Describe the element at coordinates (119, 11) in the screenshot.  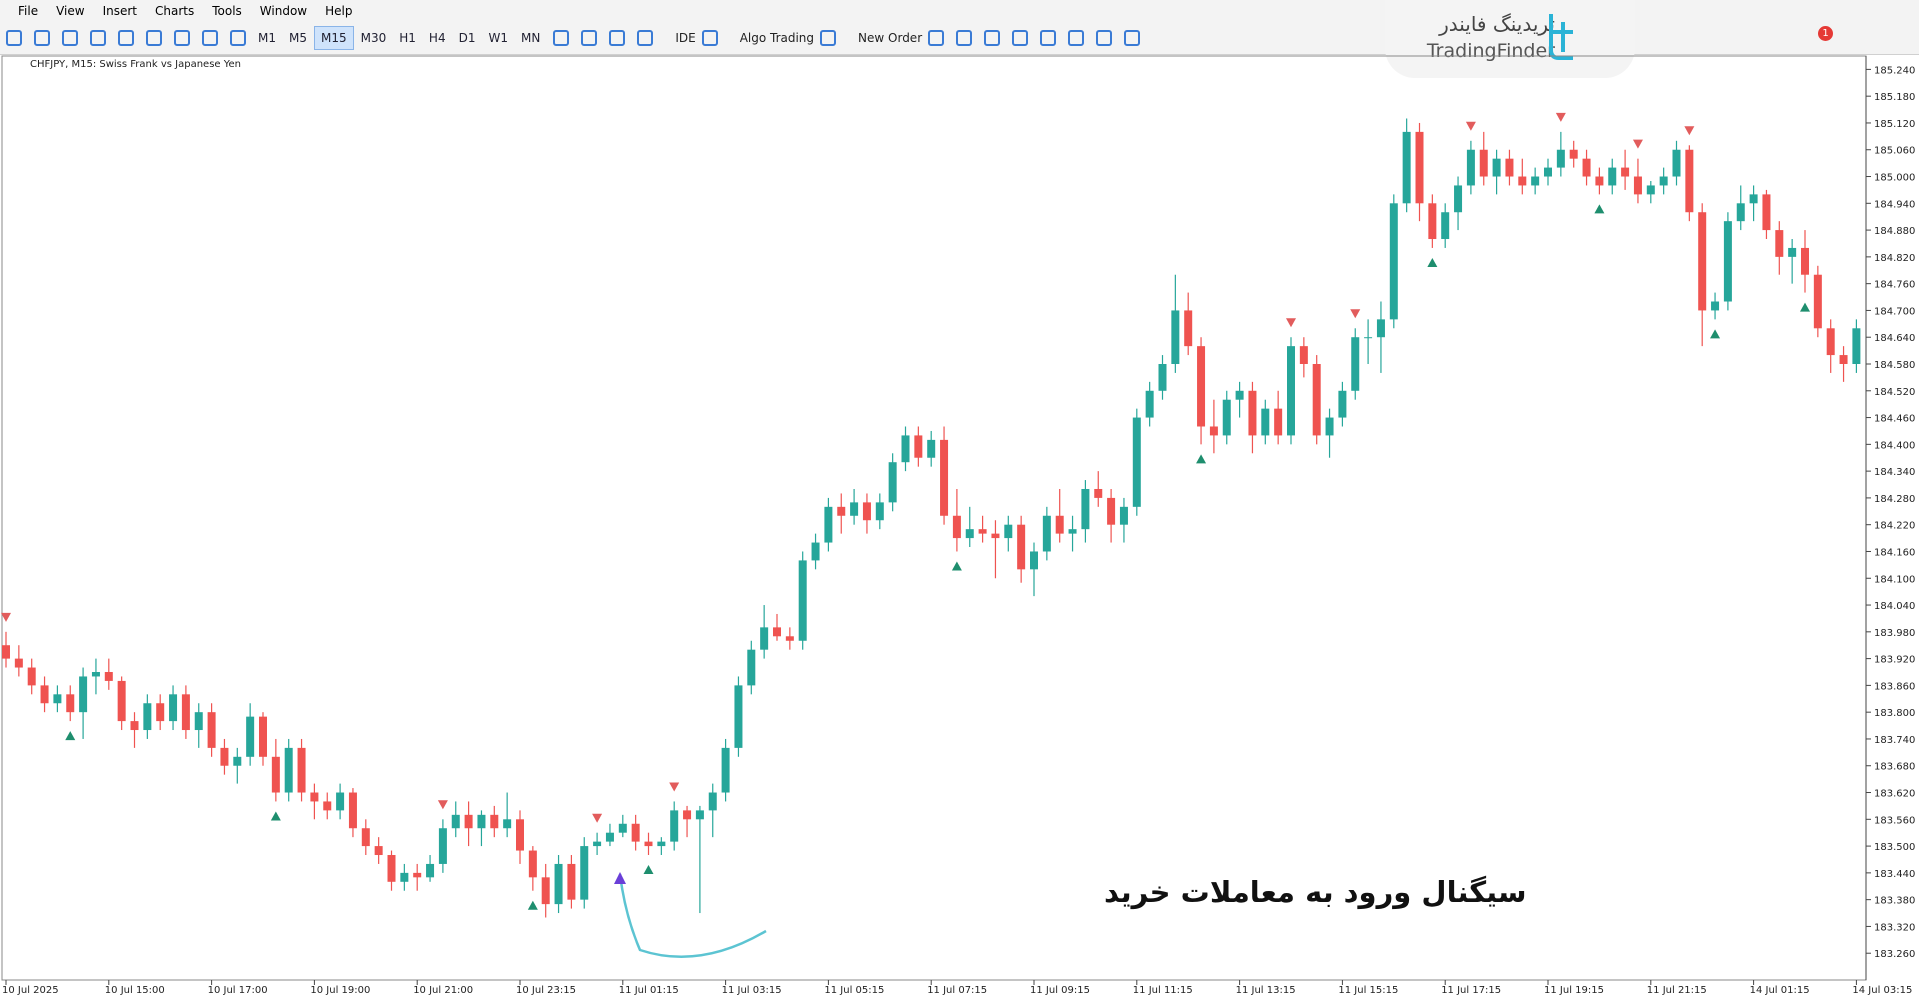
I see `menu-item: Insert` at that location.